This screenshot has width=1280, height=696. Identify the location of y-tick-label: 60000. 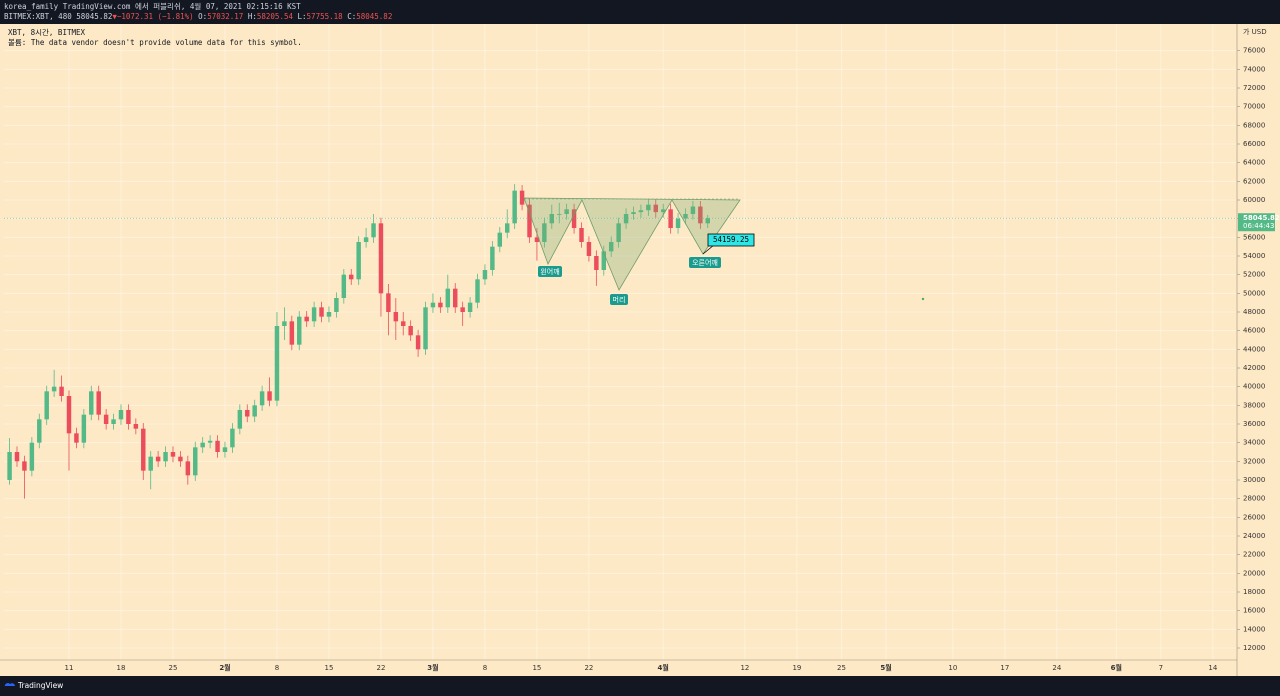
(1254, 200).